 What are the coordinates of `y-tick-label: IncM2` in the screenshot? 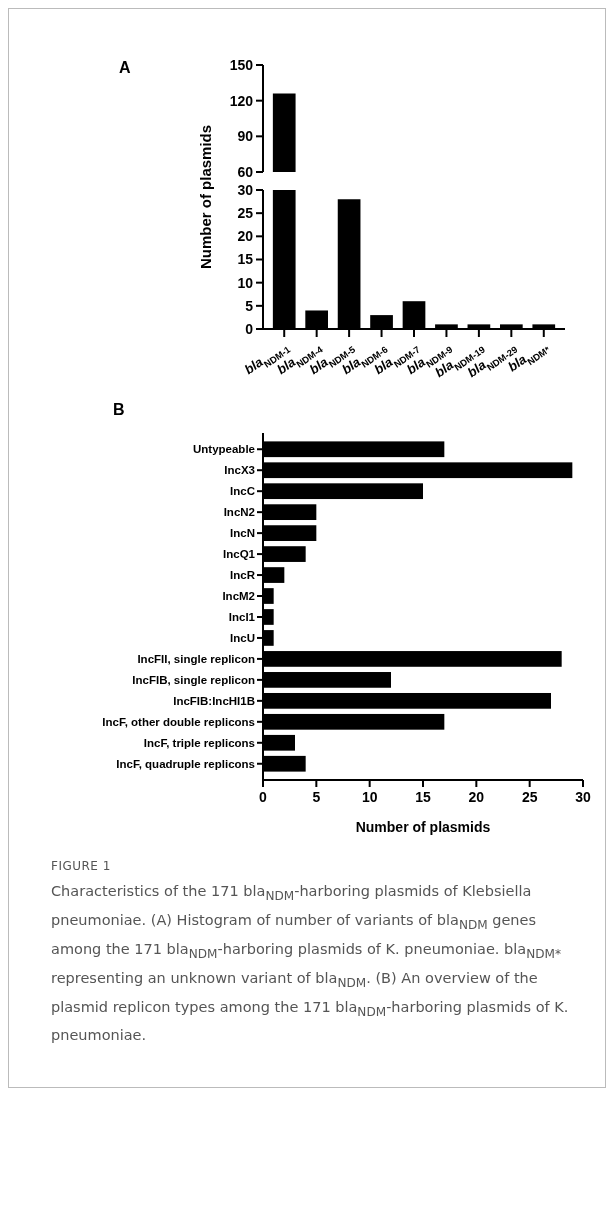 It's located at (238, 596).